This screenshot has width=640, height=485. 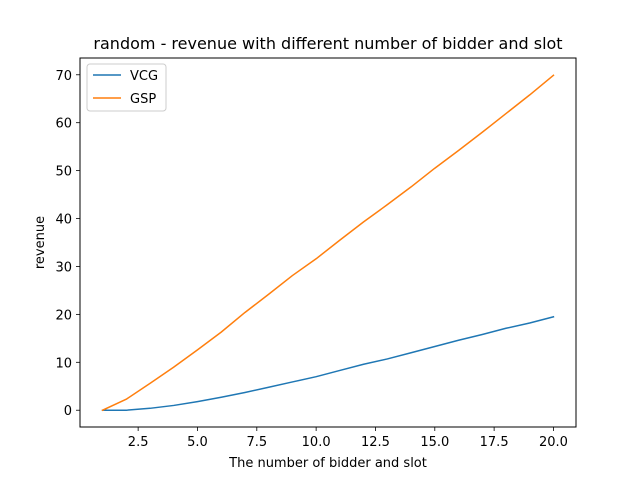 What do you see at coordinates (68, 411) in the screenshot?
I see `y-tick-label: 0` at bounding box center [68, 411].